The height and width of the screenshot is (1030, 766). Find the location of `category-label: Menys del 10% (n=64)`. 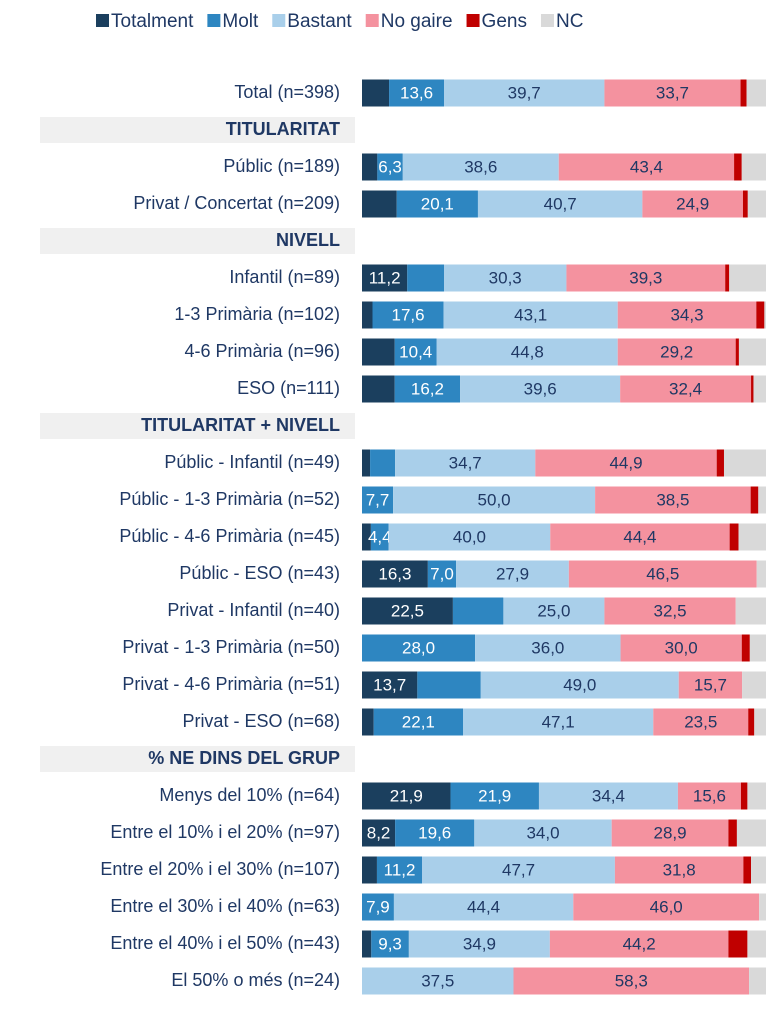

category-label: Menys del 10% (n=64) is located at coordinates (249, 795).